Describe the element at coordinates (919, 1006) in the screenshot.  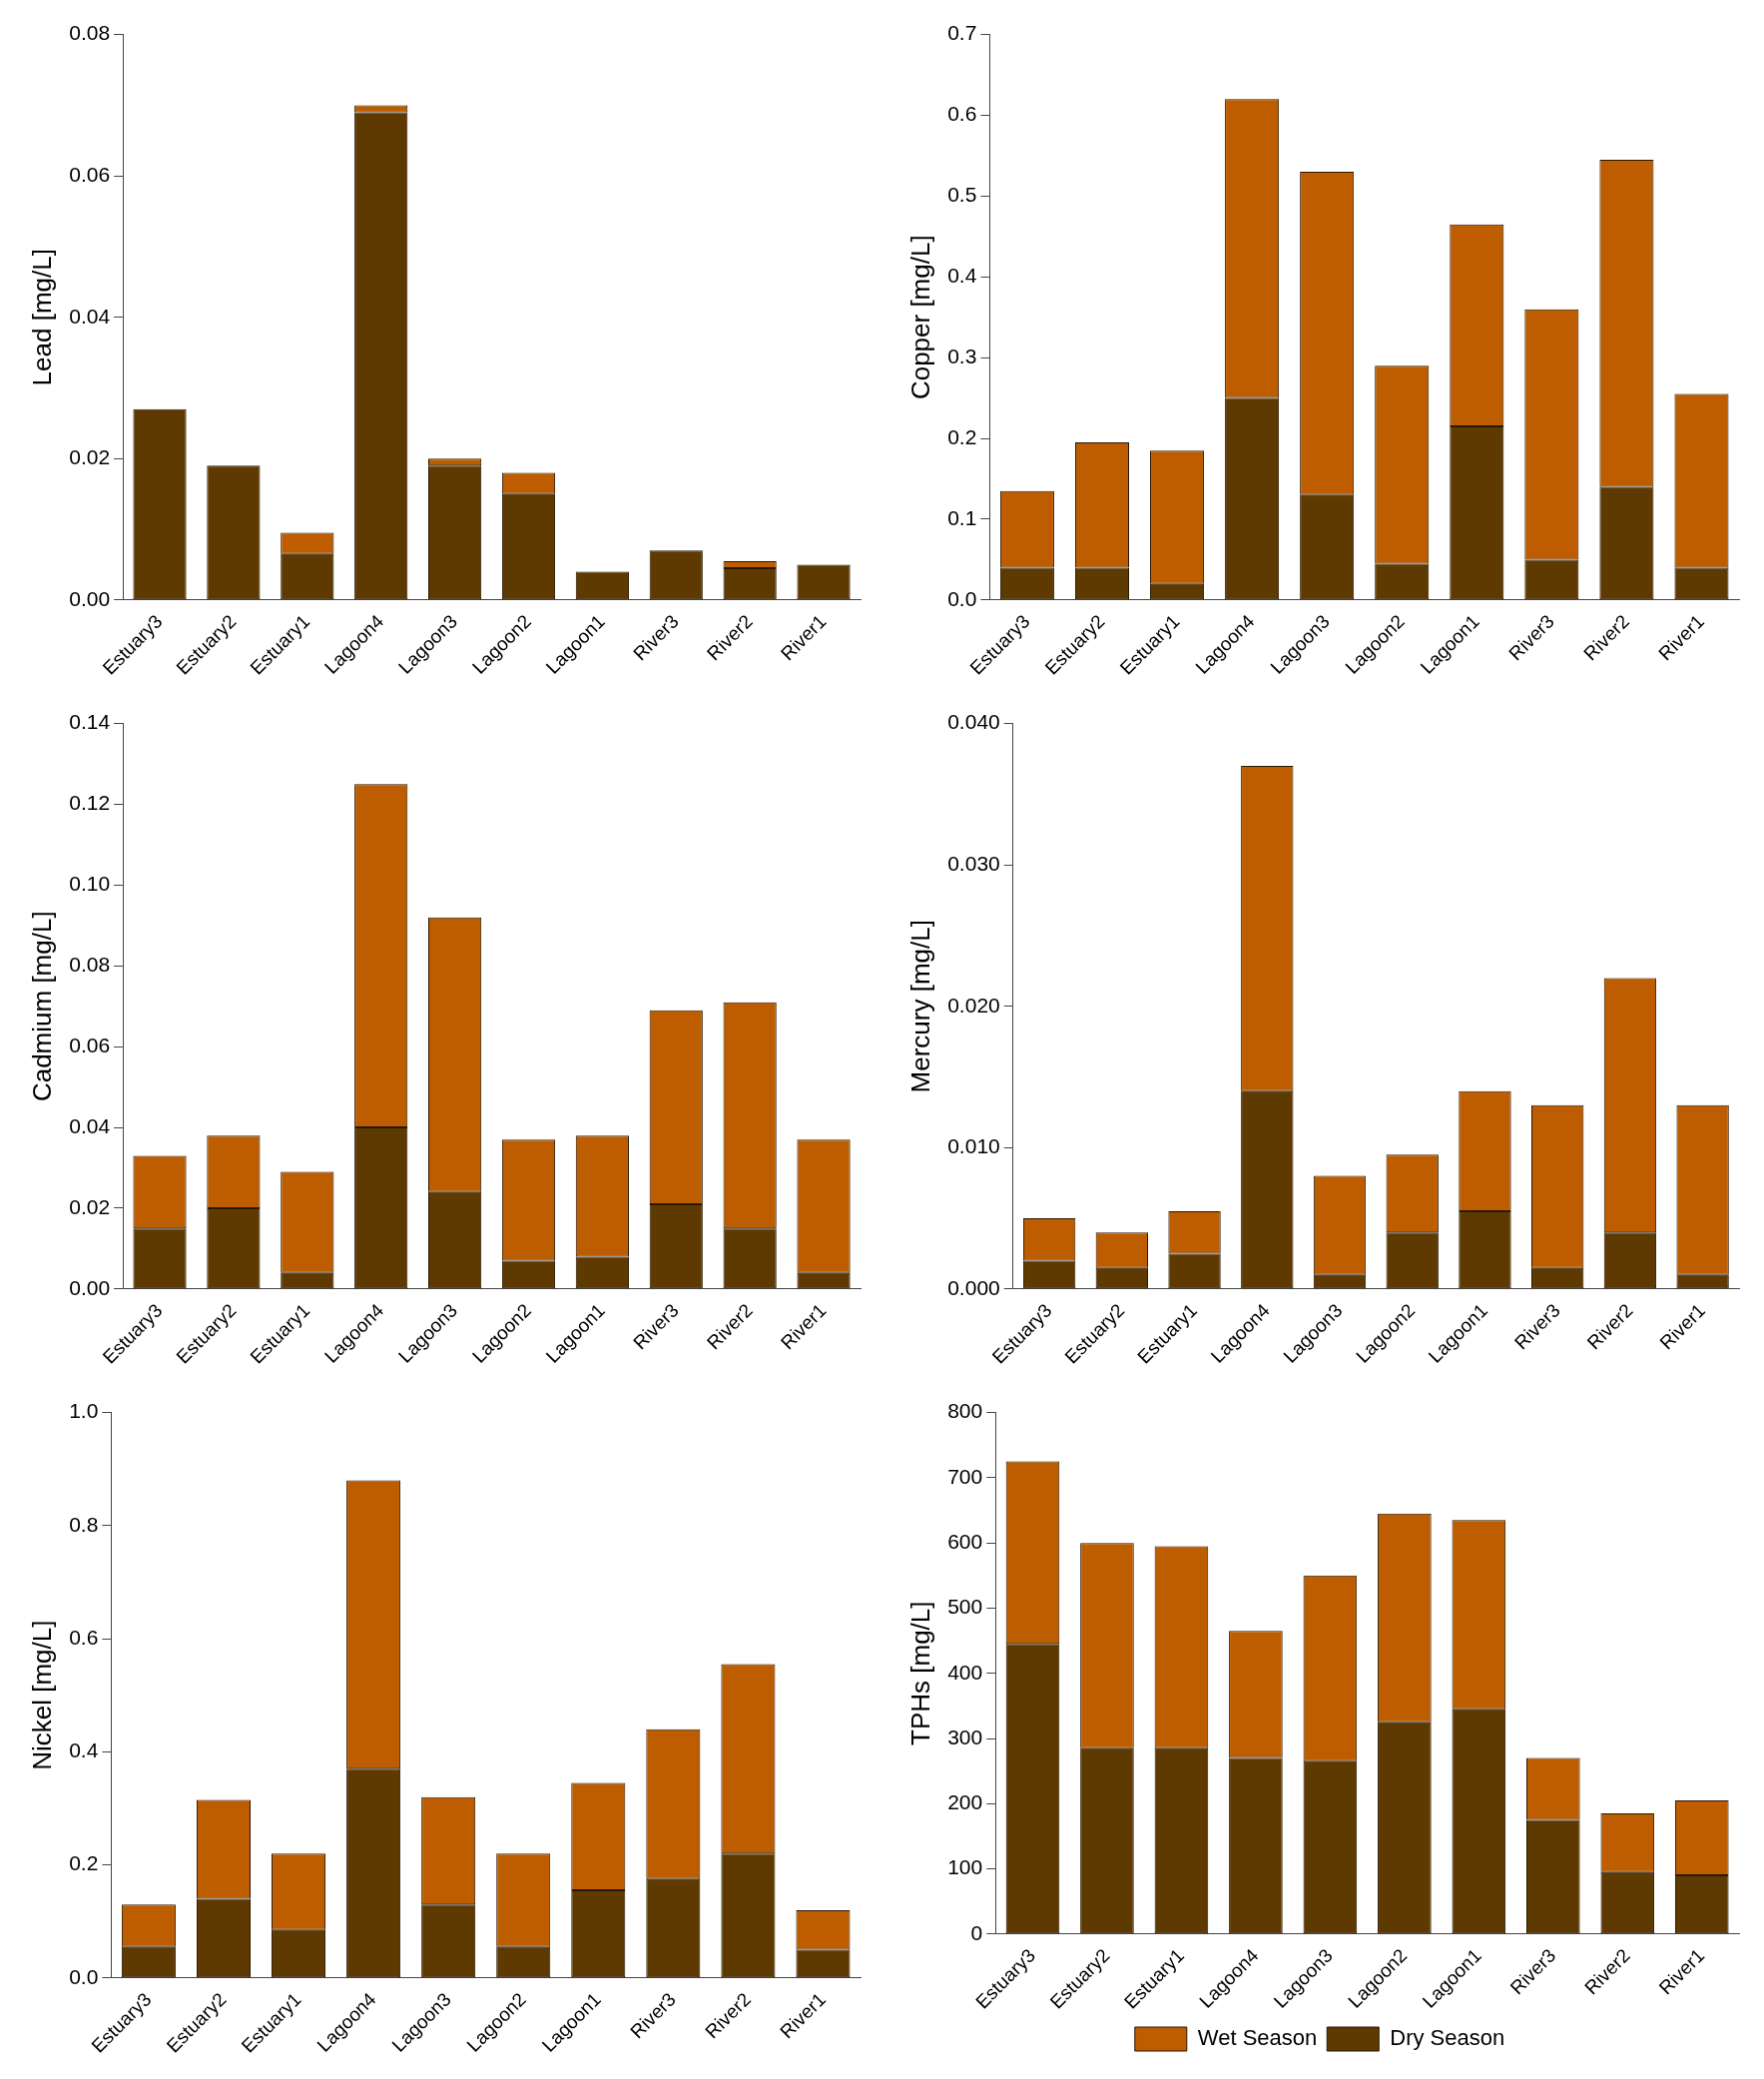
I see `y-axis-title: Mercury [mg/L]` at that location.